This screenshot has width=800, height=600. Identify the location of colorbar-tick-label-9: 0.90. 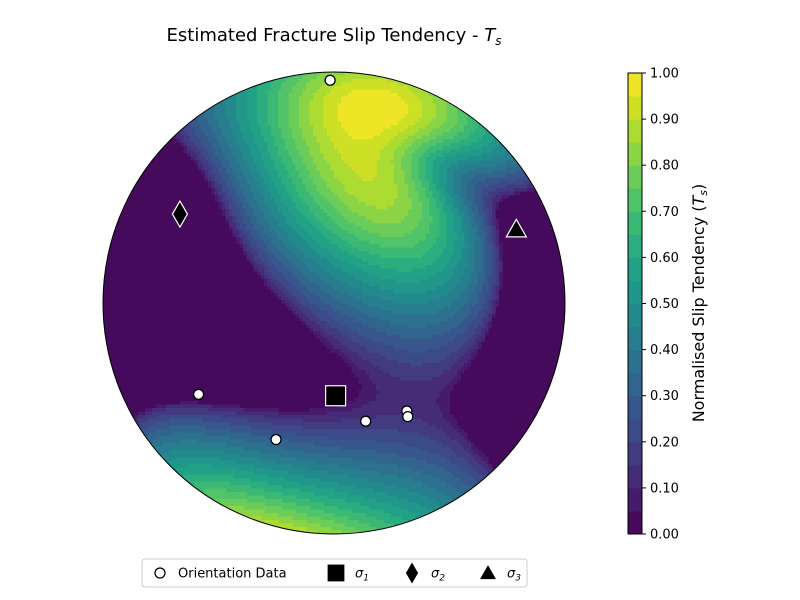
(664, 120).